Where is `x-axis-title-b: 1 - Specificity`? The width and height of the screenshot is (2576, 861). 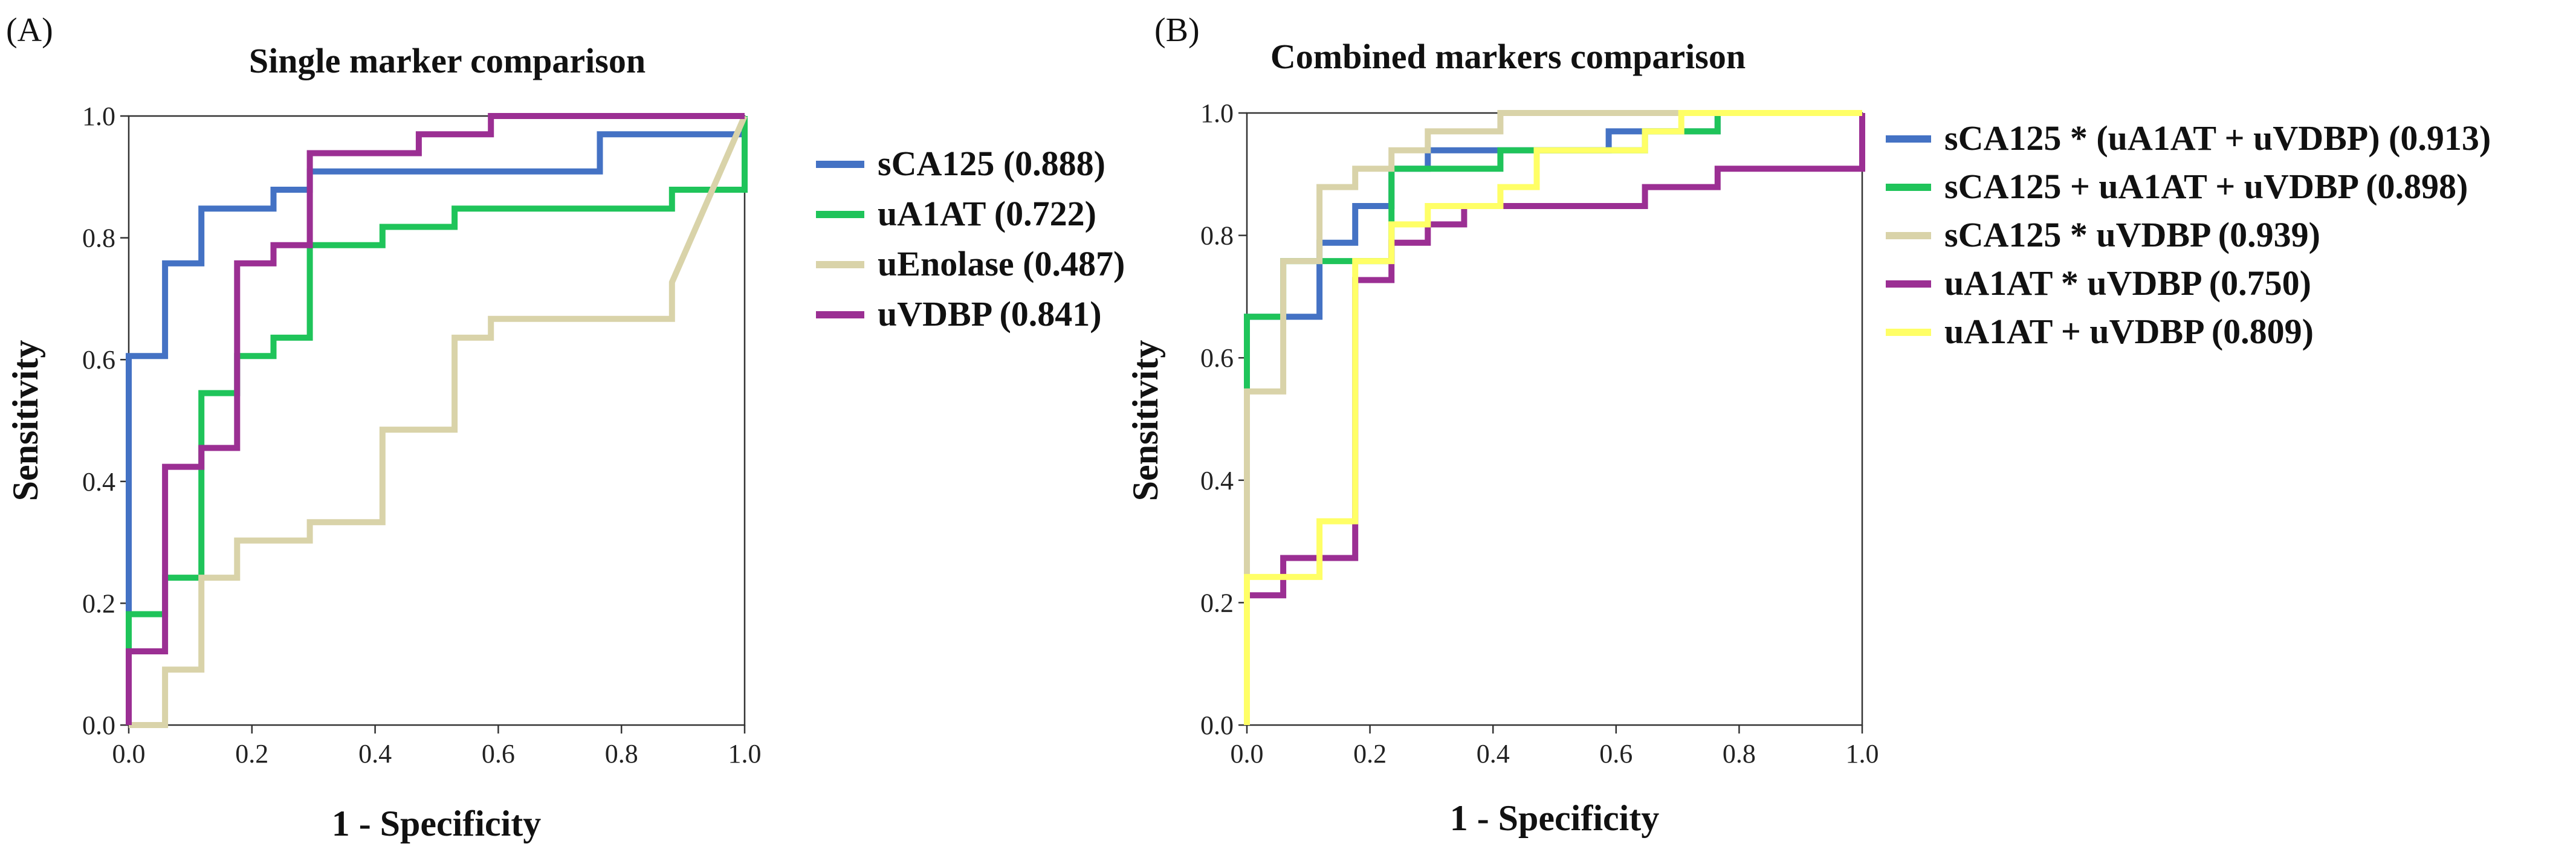 x-axis-title-b: 1 - Specificity is located at coordinates (1555, 818).